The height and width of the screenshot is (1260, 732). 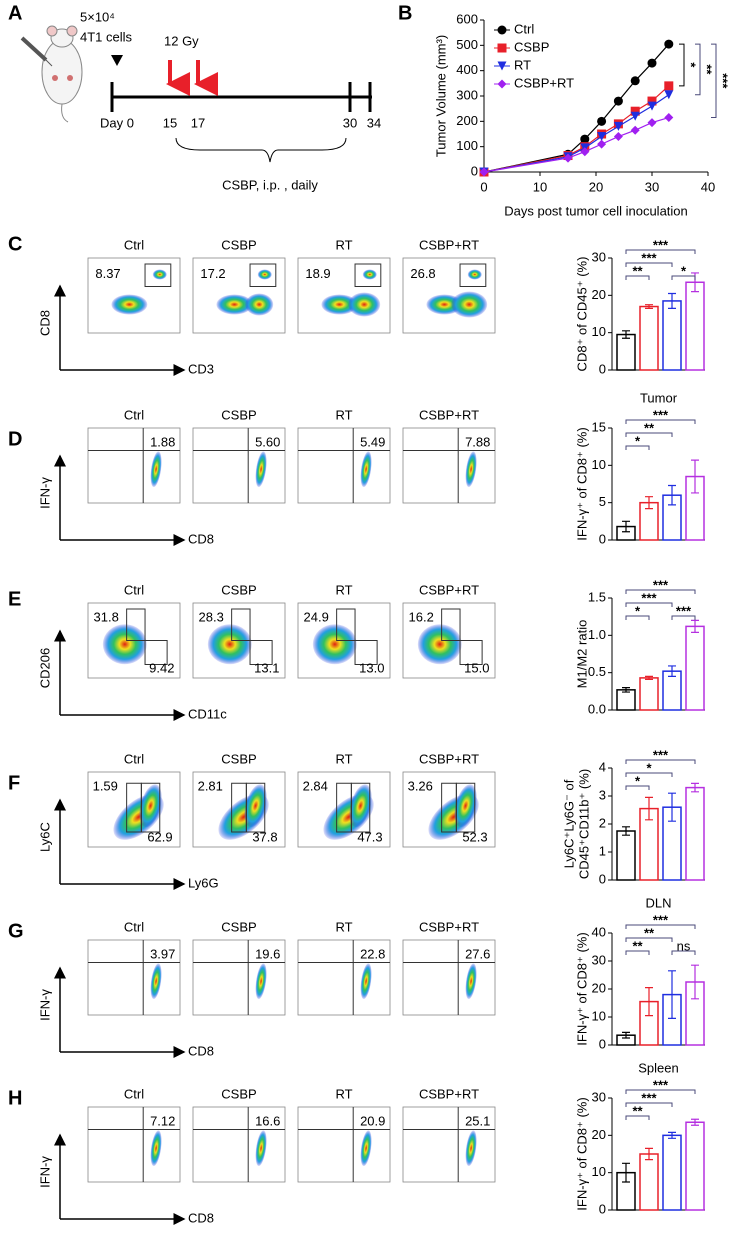 I want to click on panel-label: G, so click(x=16, y=931).